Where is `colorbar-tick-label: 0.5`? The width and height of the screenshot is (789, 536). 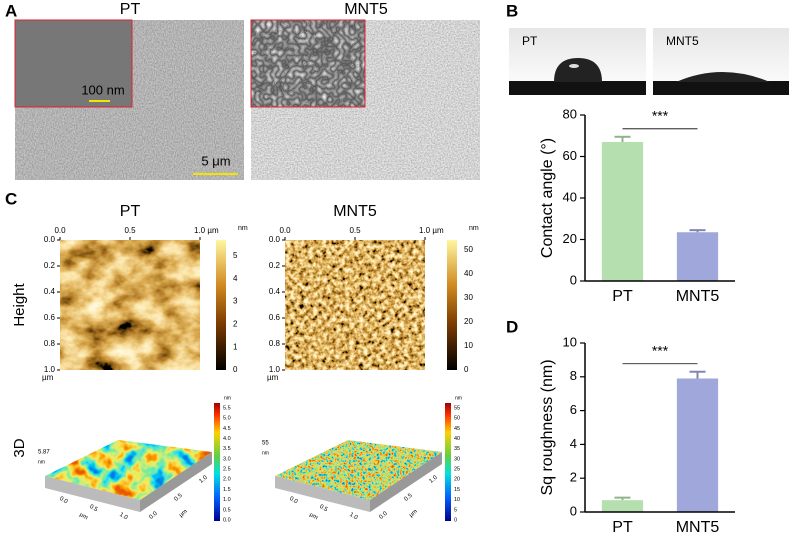 colorbar-tick-label: 0.5 is located at coordinates (227, 510).